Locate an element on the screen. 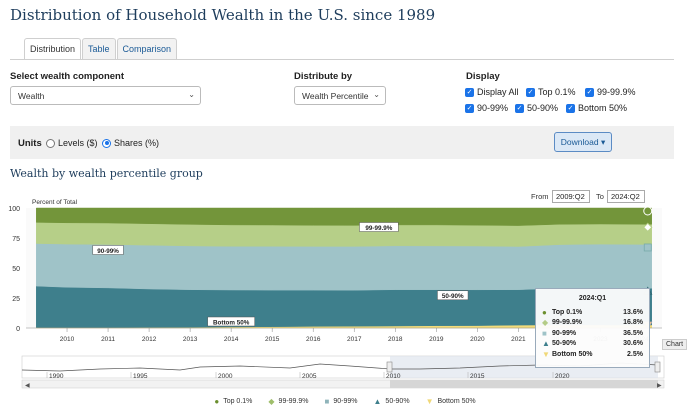 This screenshot has height=408, width=690. tooltip-series-value: 13.6% is located at coordinates (633, 312).